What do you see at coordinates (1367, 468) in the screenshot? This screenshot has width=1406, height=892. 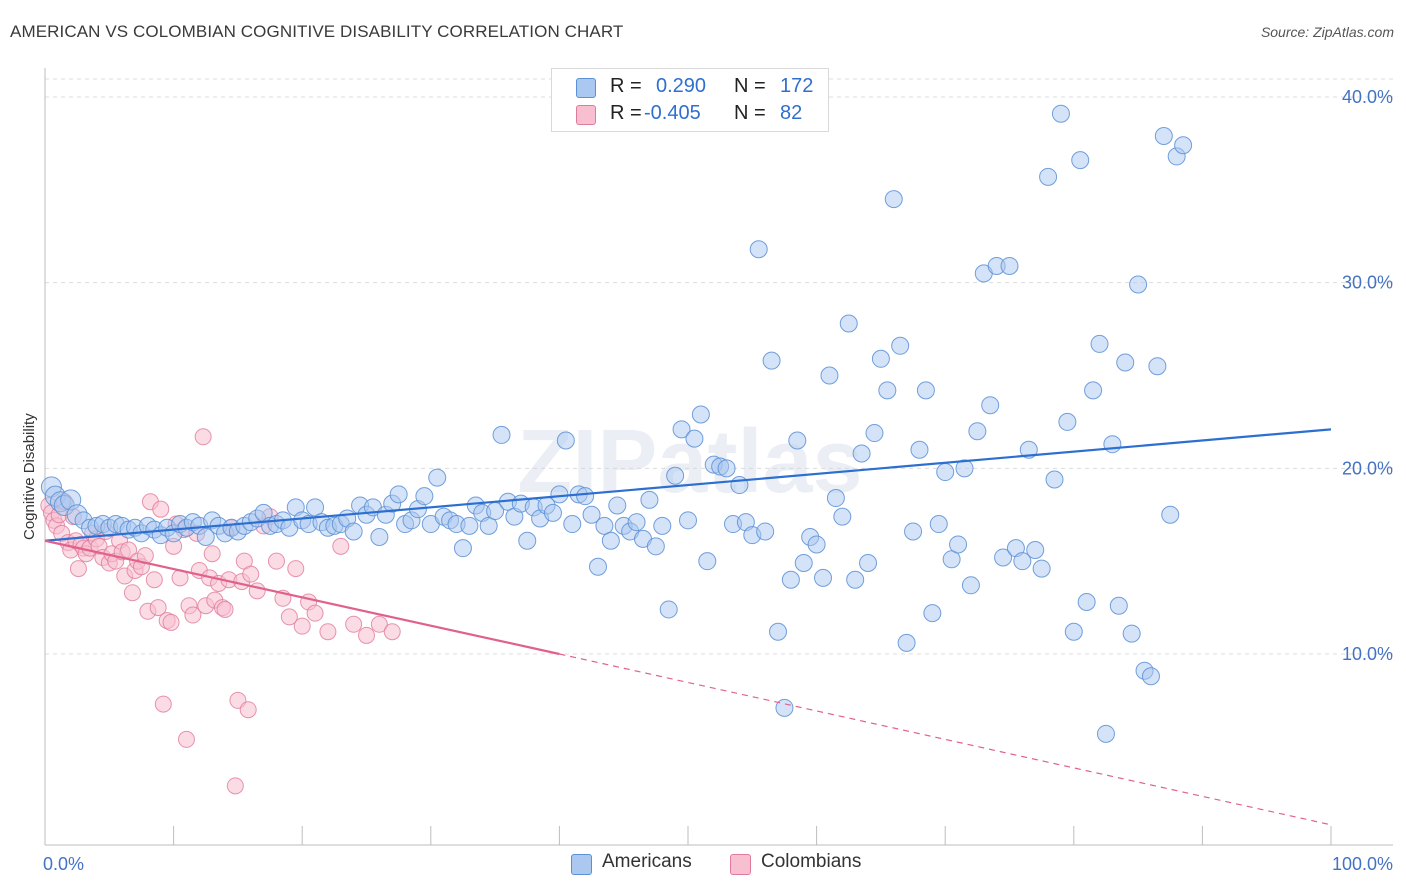 I see `y-tick-label: 20.0%` at bounding box center [1367, 468].